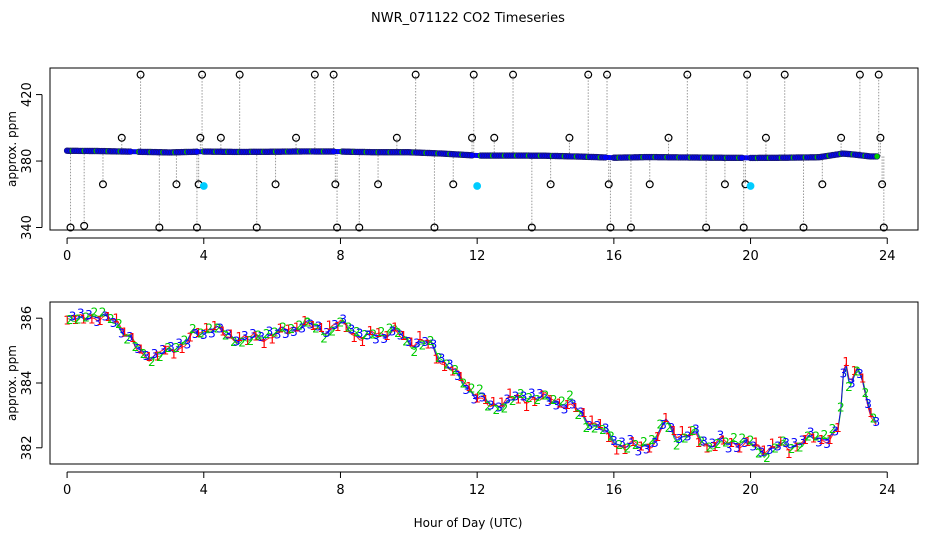 The width and height of the screenshot is (936, 540). What do you see at coordinates (887, 490) in the screenshot?
I see `bottom-x-tick-label: 24` at bounding box center [887, 490].